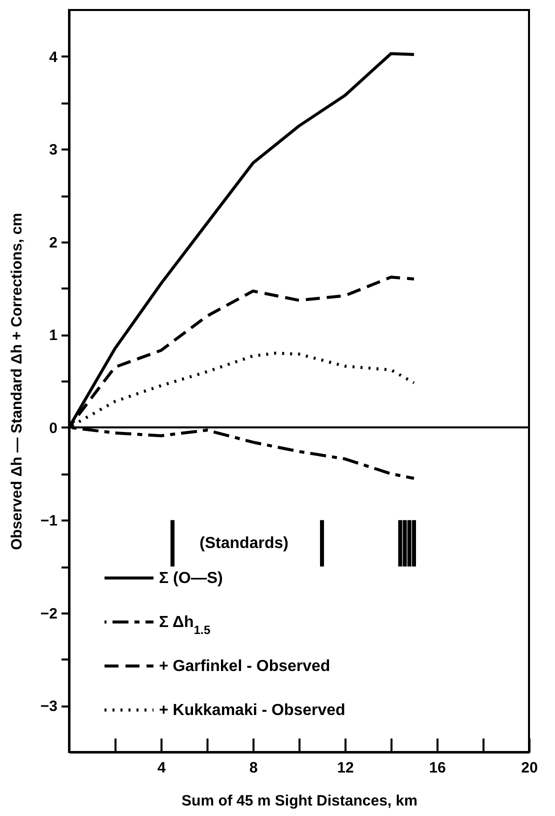  I want to click on y-tick-label: −1, so click(49, 521).